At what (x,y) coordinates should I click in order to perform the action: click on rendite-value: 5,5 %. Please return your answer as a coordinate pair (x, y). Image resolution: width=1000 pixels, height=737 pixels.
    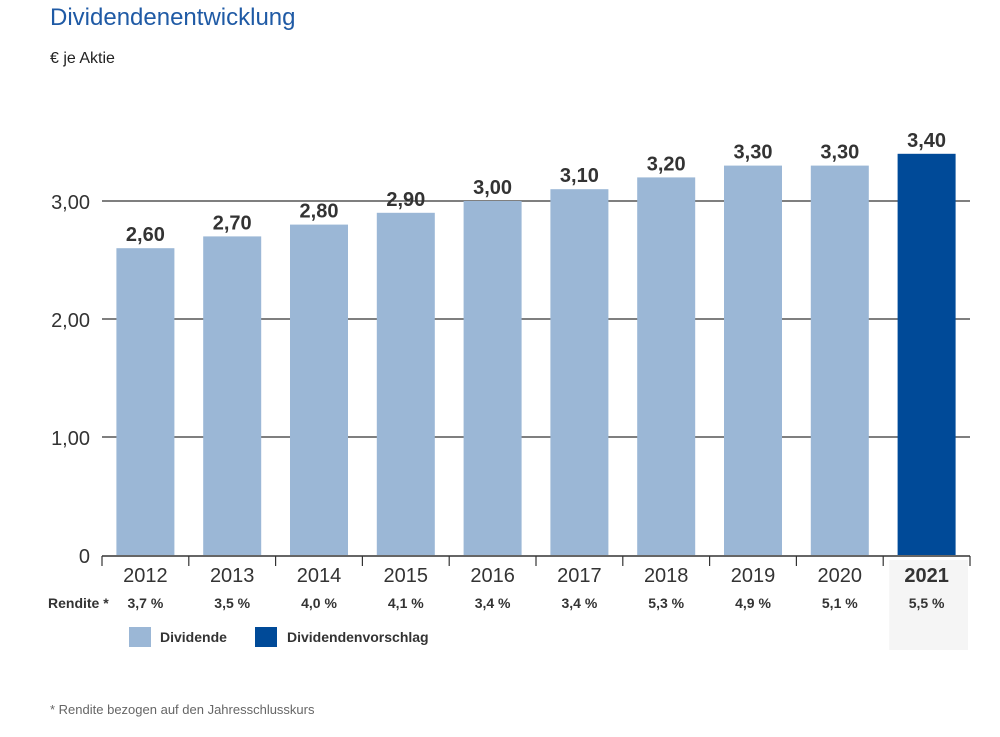
    Looking at the image, I should click on (927, 603).